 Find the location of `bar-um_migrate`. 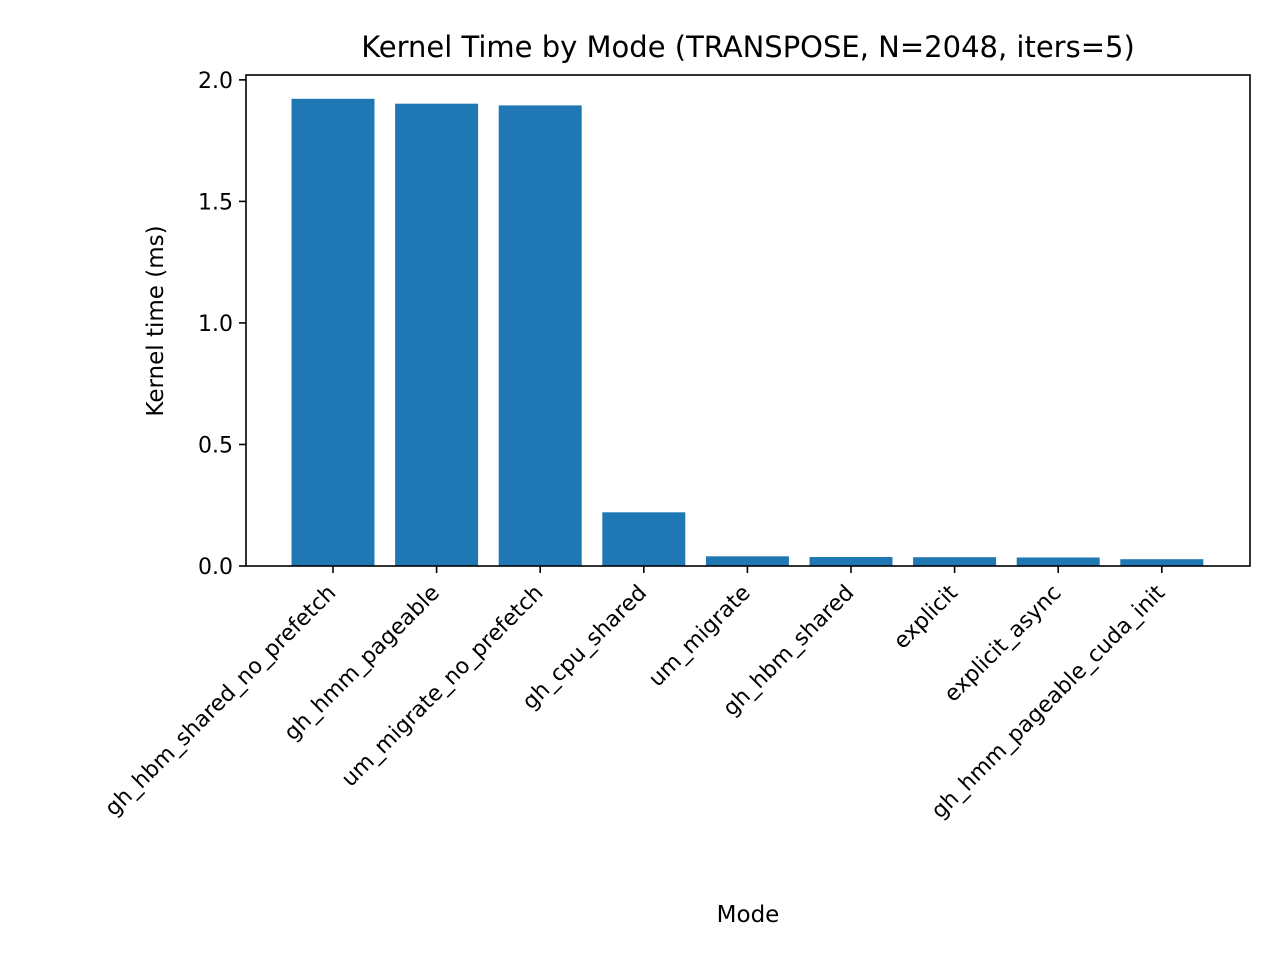

bar-um_migrate is located at coordinates (747, 561).